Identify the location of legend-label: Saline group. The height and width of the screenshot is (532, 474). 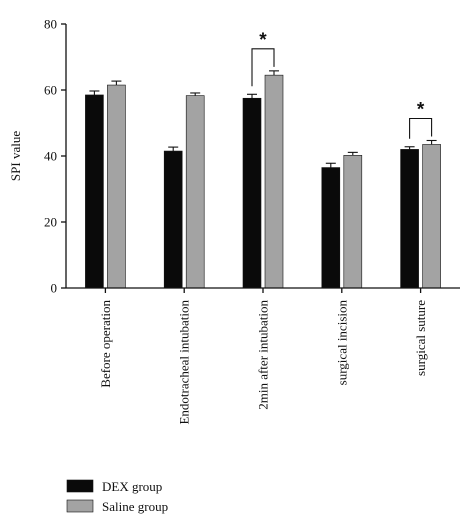
(135, 506).